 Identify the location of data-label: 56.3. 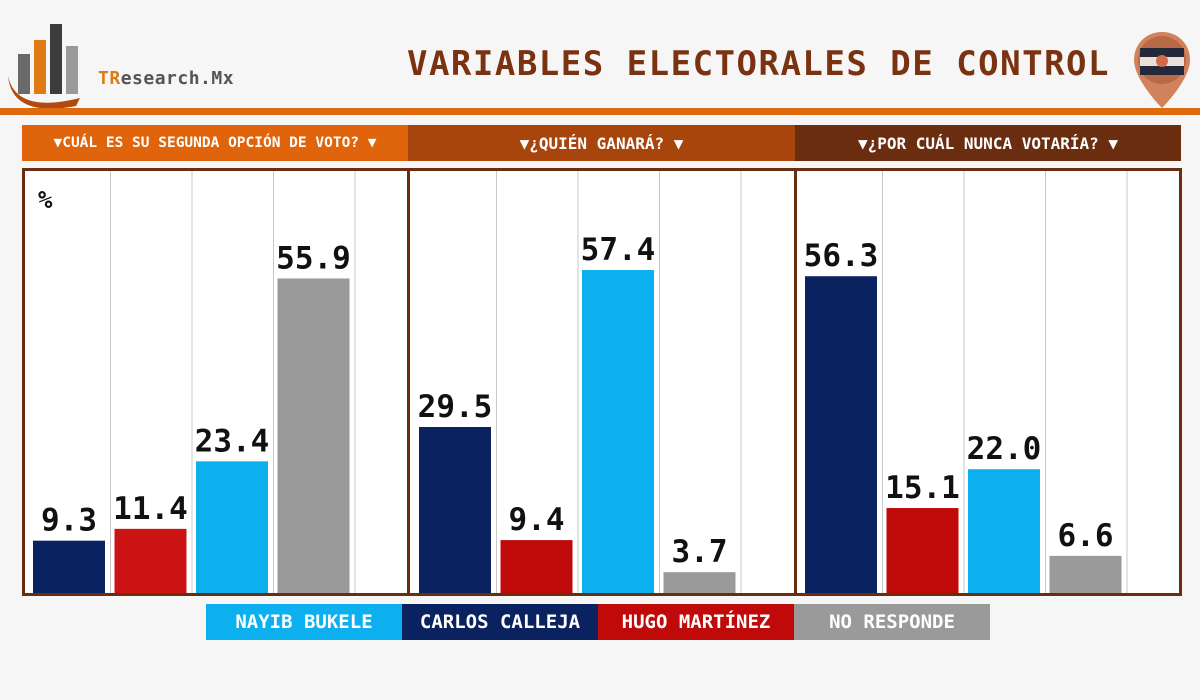
(841, 256).